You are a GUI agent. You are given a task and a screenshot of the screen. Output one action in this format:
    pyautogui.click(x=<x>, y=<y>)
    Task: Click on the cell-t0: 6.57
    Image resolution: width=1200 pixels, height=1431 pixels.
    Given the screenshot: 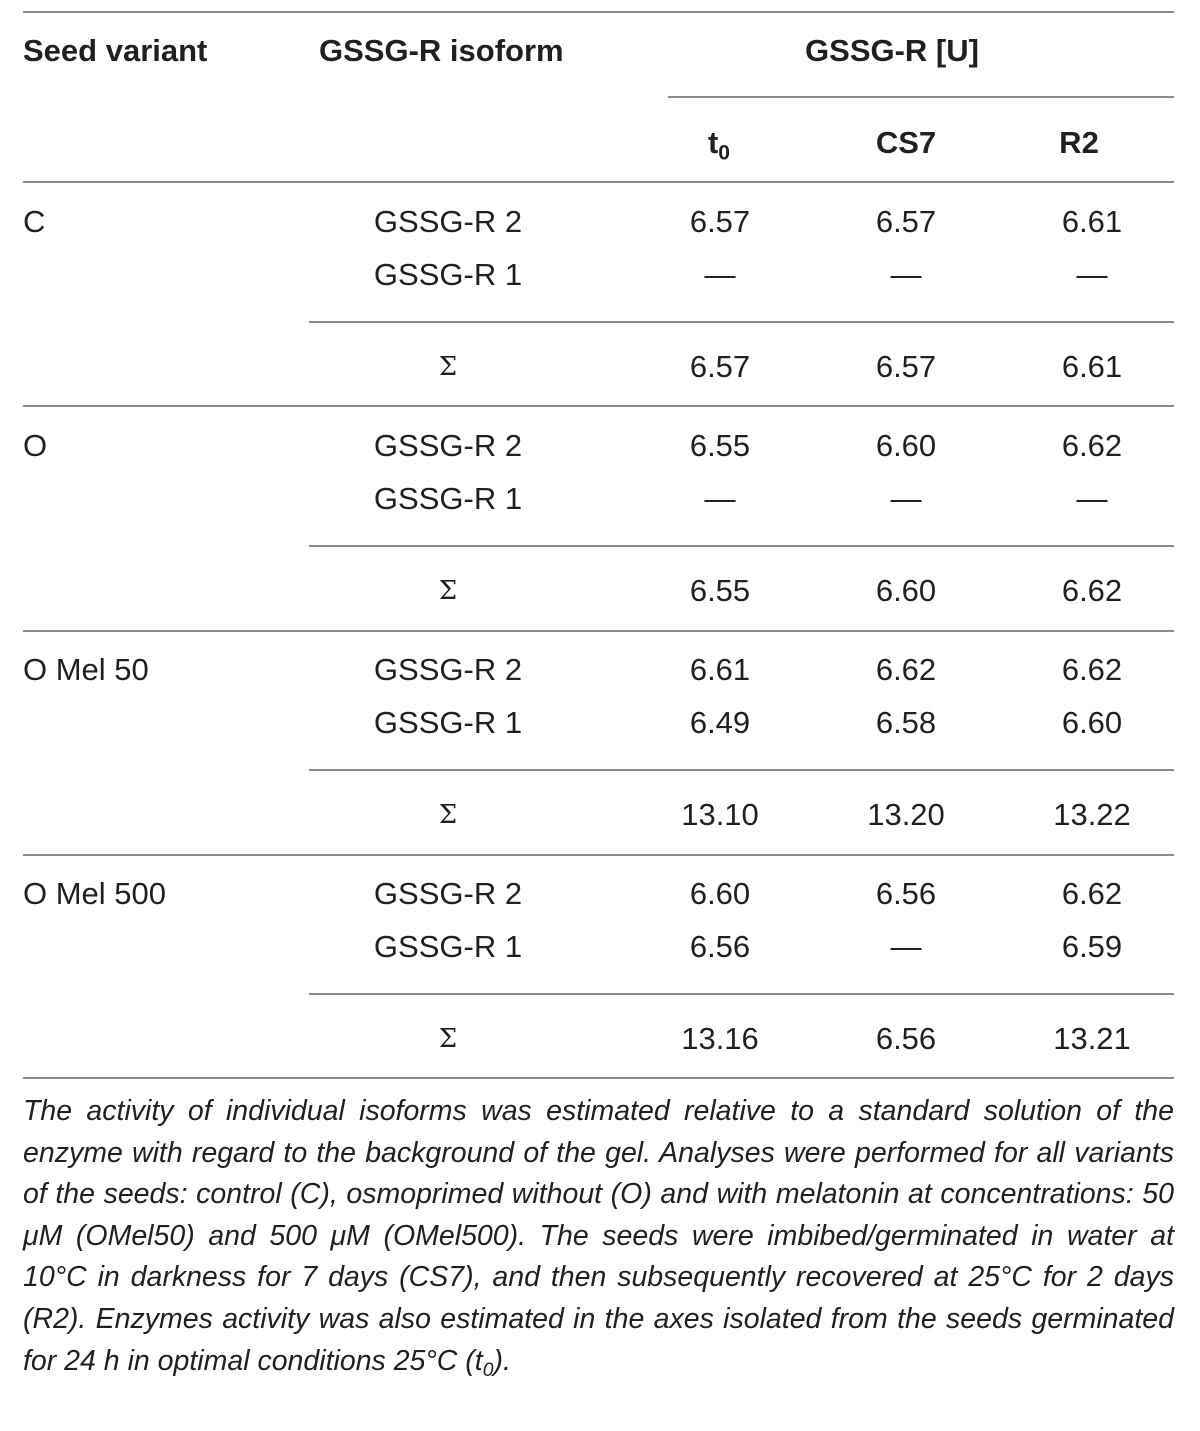 What is the action you would take?
    pyautogui.click(x=720, y=221)
    